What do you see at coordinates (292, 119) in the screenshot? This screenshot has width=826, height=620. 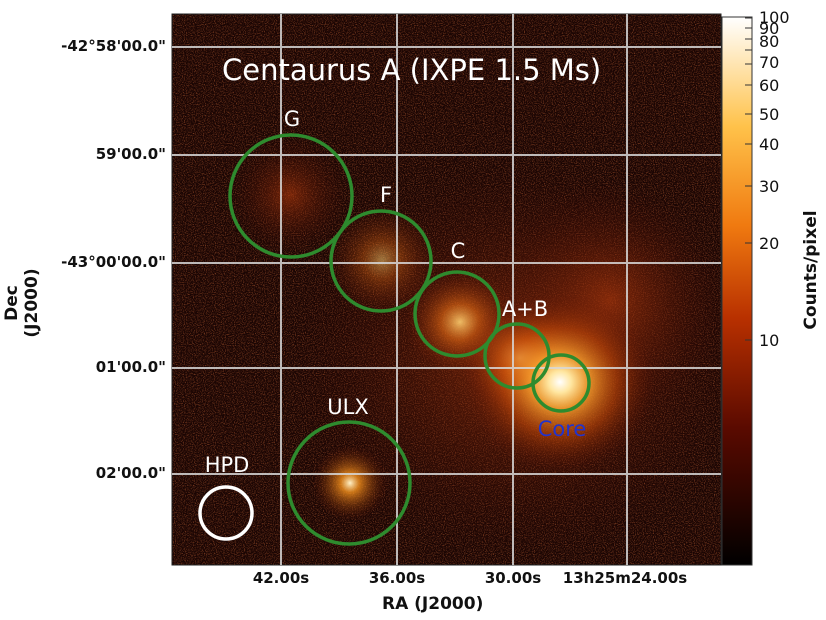 I see `region-label-g: G` at bounding box center [292, 119].